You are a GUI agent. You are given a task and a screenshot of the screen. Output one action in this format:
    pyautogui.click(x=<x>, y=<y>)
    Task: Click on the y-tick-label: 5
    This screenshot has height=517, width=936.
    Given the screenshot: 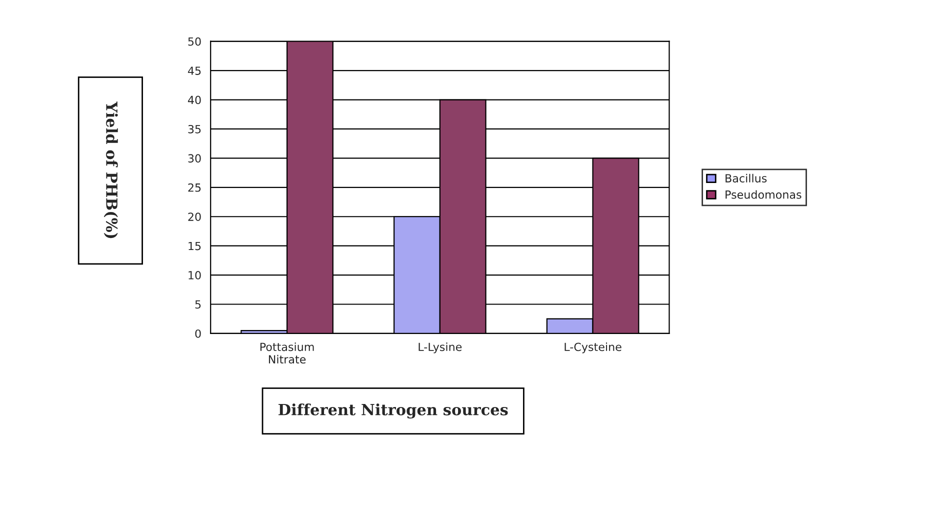 What is the action you would take?
    pyautogui.click(x=198, y=304)
    